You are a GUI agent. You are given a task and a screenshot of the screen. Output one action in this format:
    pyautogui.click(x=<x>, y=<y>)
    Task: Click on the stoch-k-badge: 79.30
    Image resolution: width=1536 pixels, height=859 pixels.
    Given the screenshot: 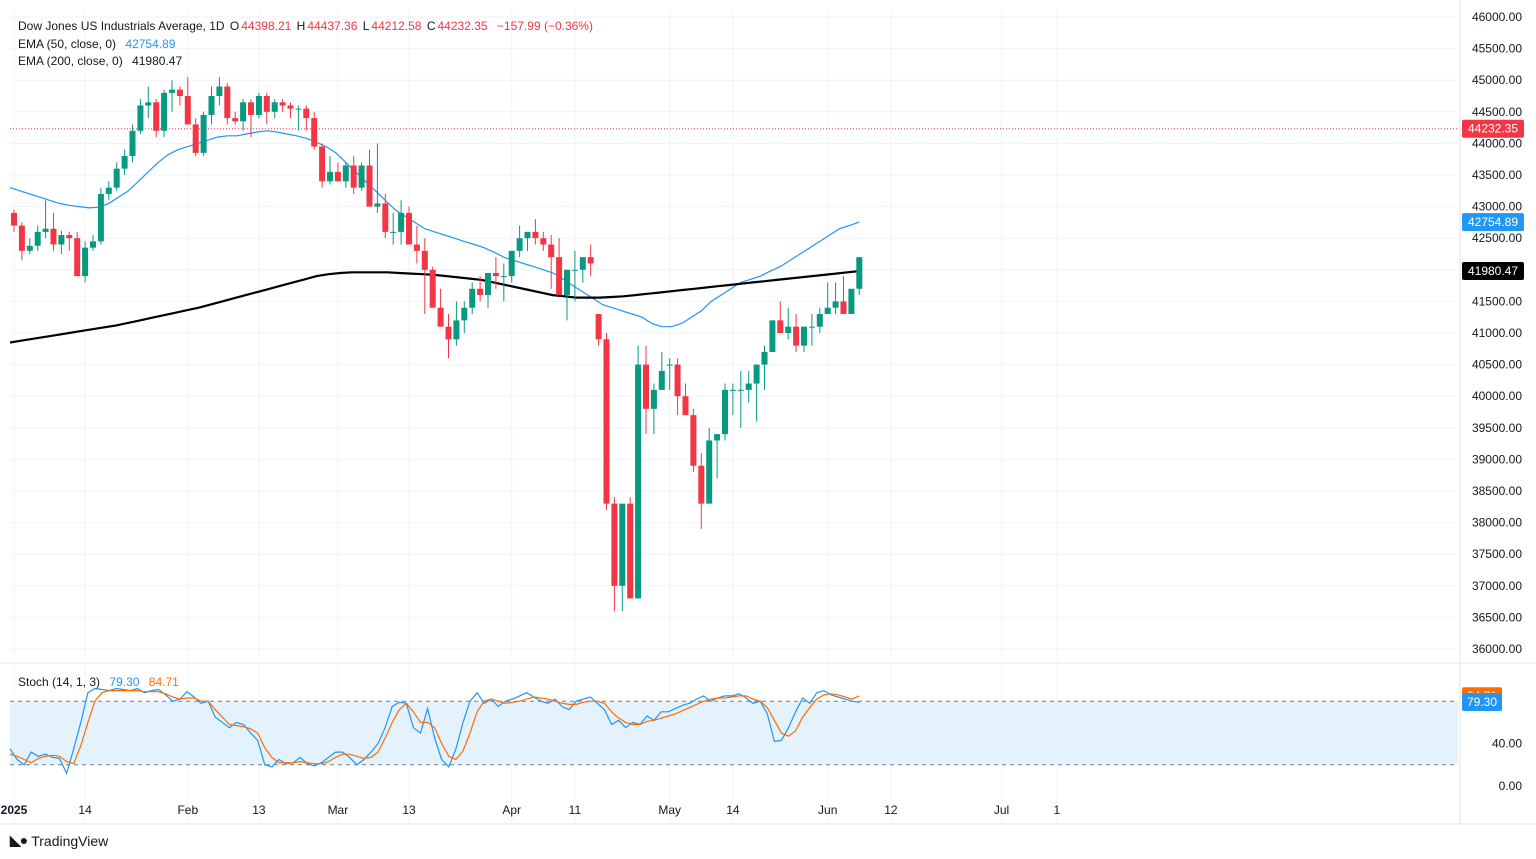 What is the action you would take?
    pyautogui.click(x=1482, y=701)
    